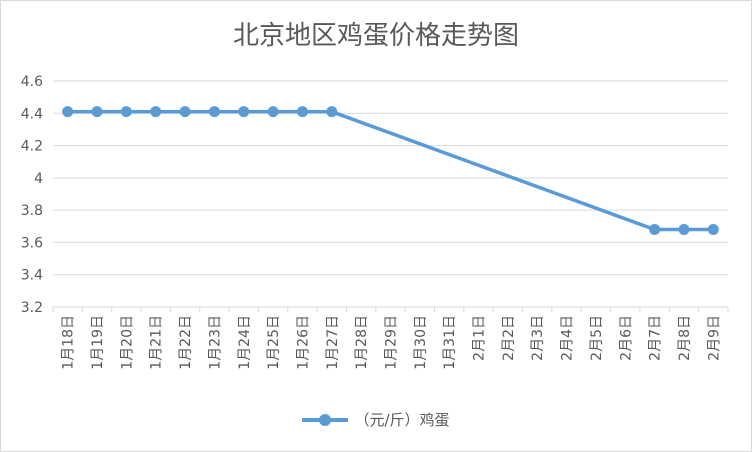  Describe the element at coordinates (32, 114) in the screenshot. I see `y-tick-label: 4.4` at that location.